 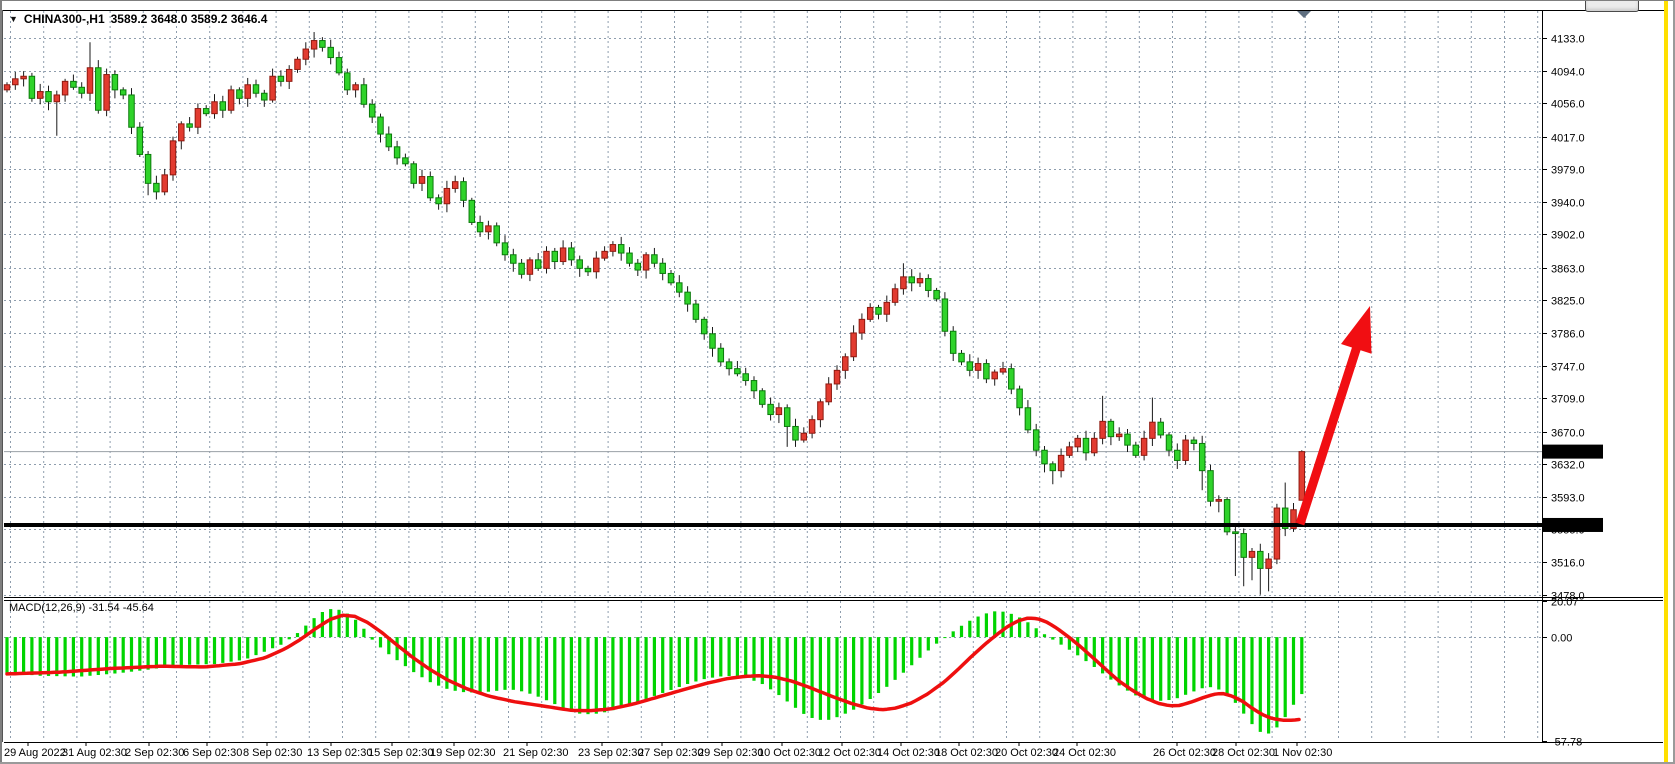 What do you see at coordinates (670, 753) in the screenshot?
I see `svg-text: 27 Sep 02:30` at bounding box center [670, 753].